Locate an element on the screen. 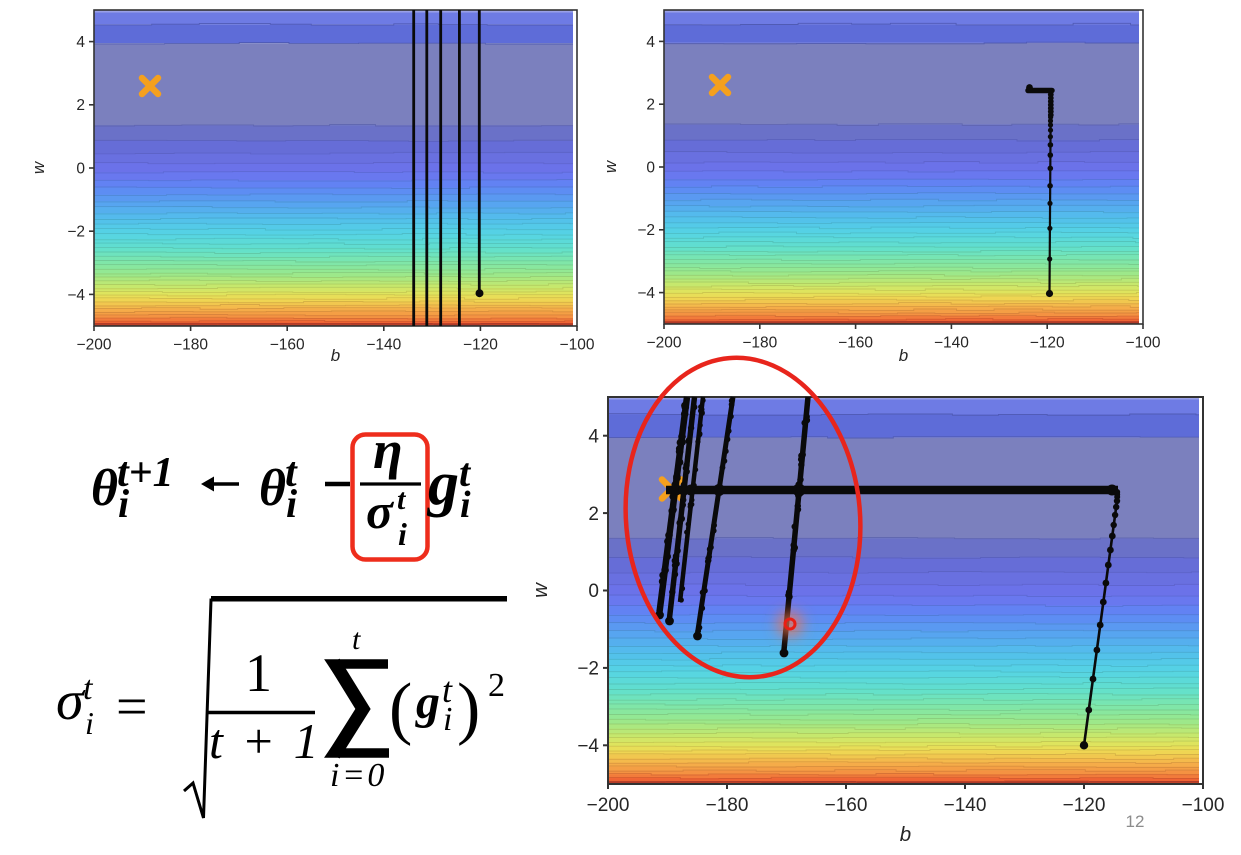  svg-text: 1 is located at coordinates (258, 673).